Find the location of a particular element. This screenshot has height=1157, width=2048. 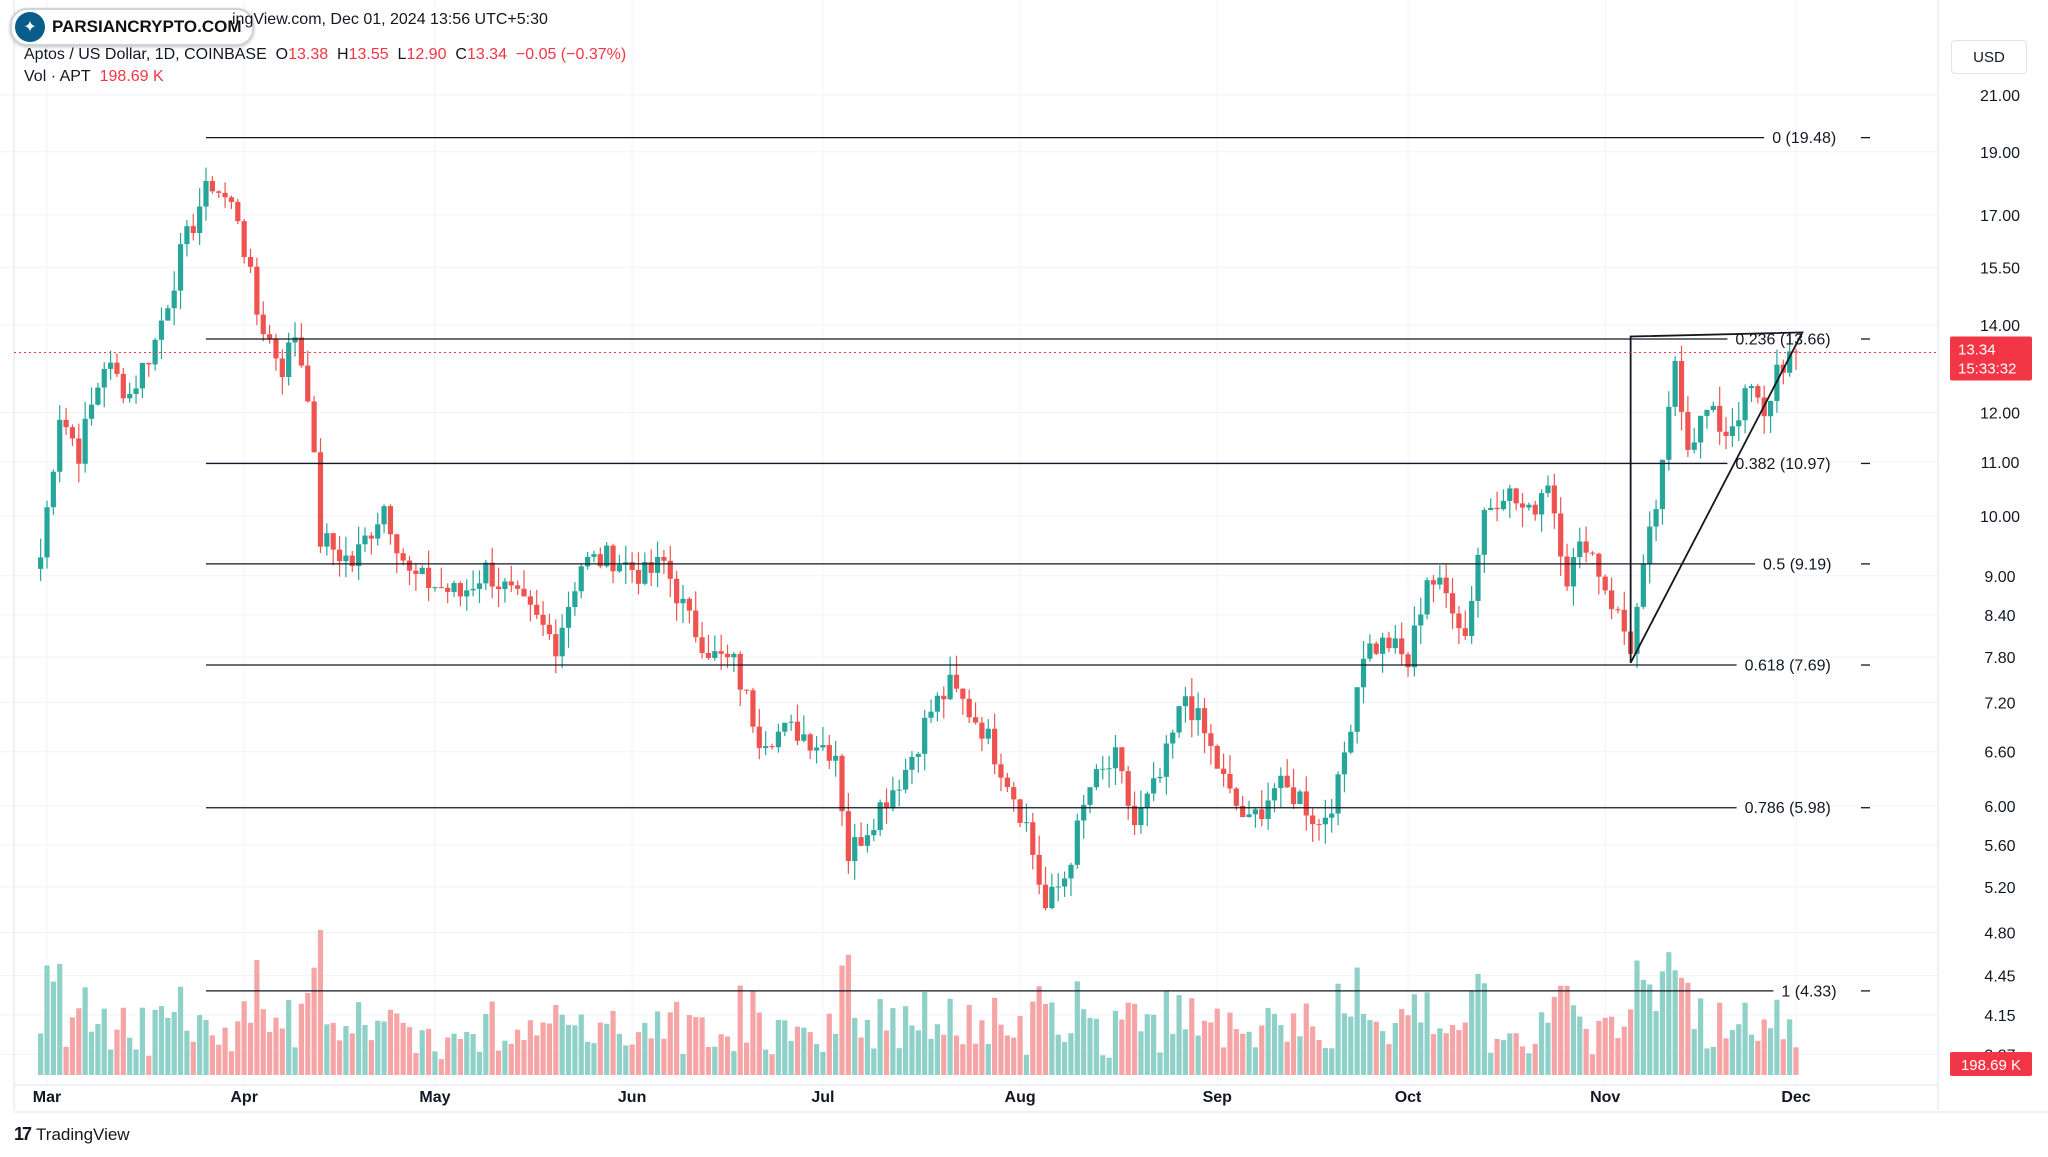

parsiancrypto-logo-icon: ✦ is located at coordinates (30, 27).